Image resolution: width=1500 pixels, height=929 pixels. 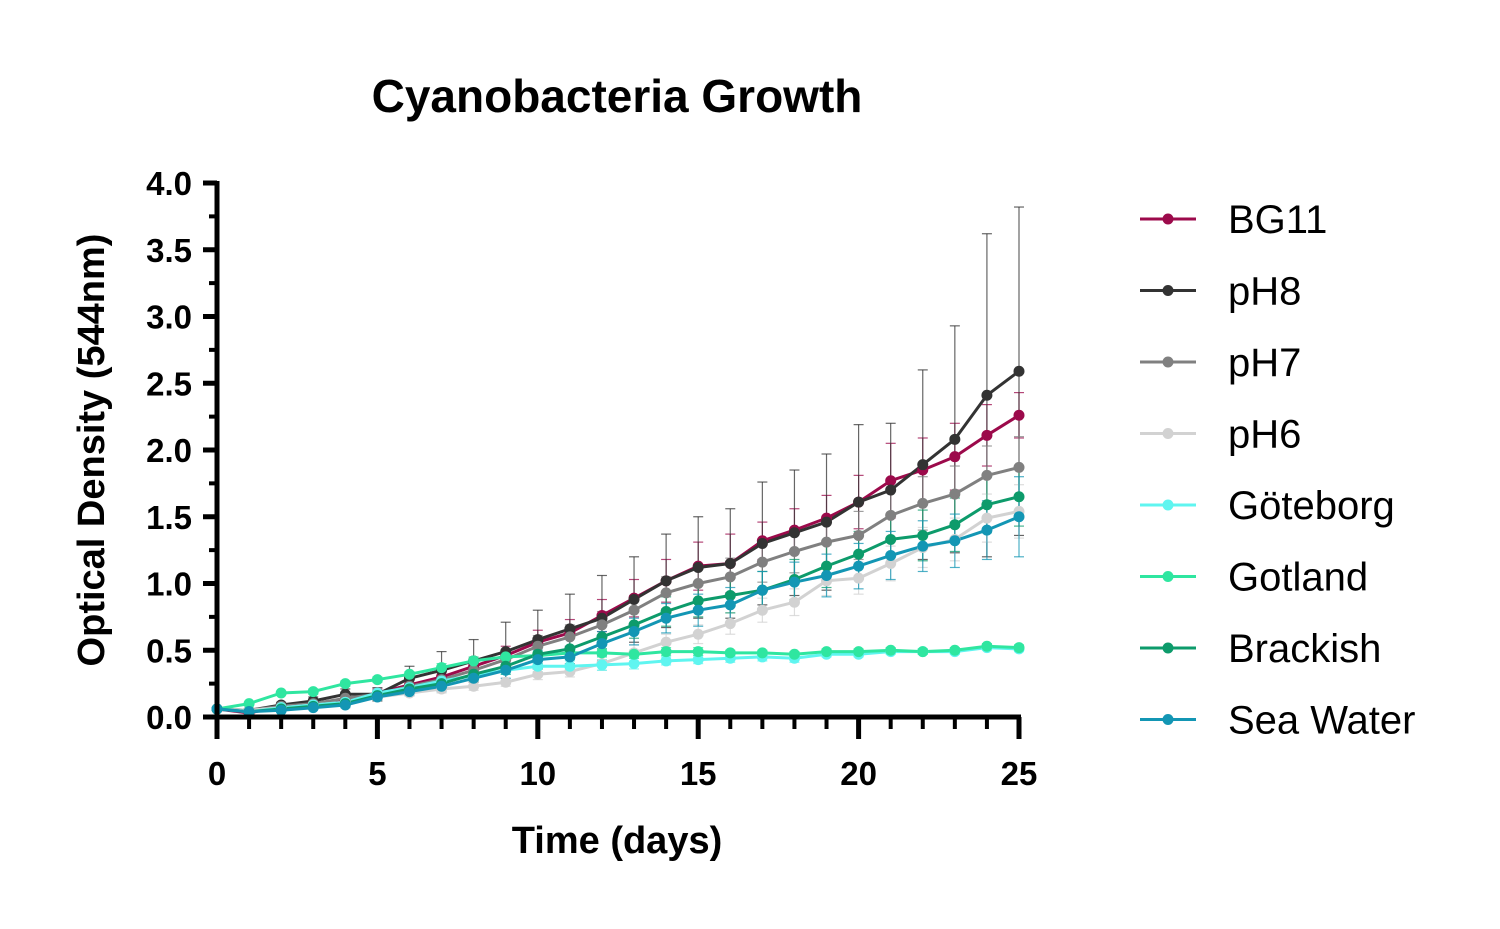 I want to click on legend-item: Göteborg, so click(x=1267, y=506).